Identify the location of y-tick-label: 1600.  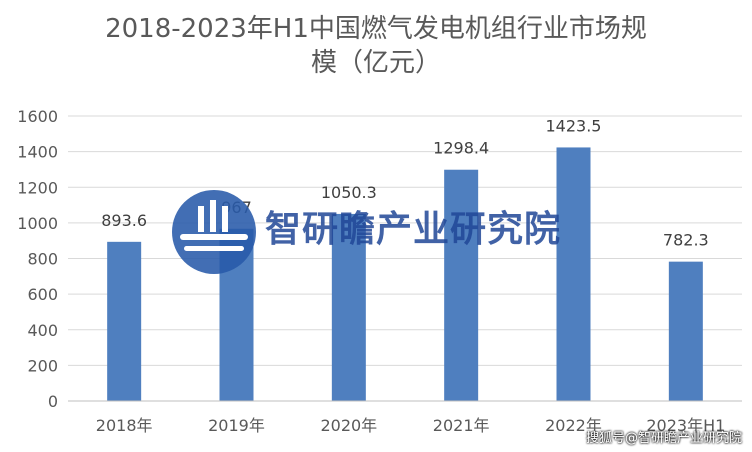
(37, 116).